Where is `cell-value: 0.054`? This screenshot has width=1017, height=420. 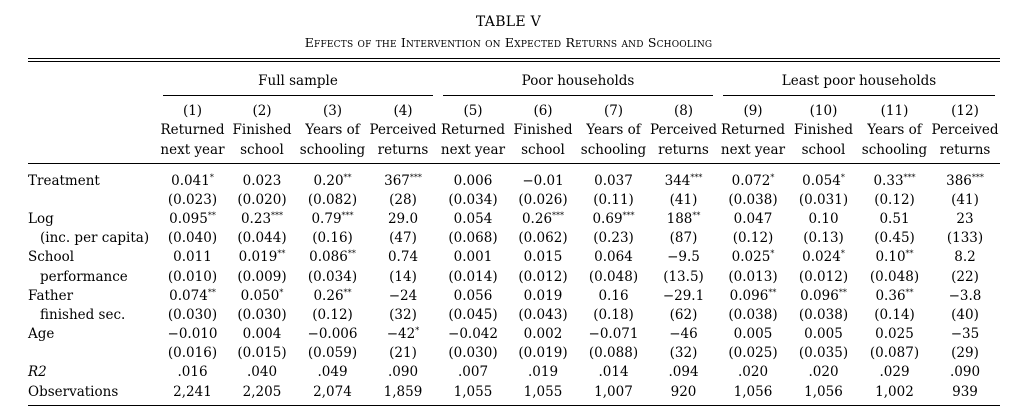 cell-value: 0.054 is located at coordinates (473, 218).